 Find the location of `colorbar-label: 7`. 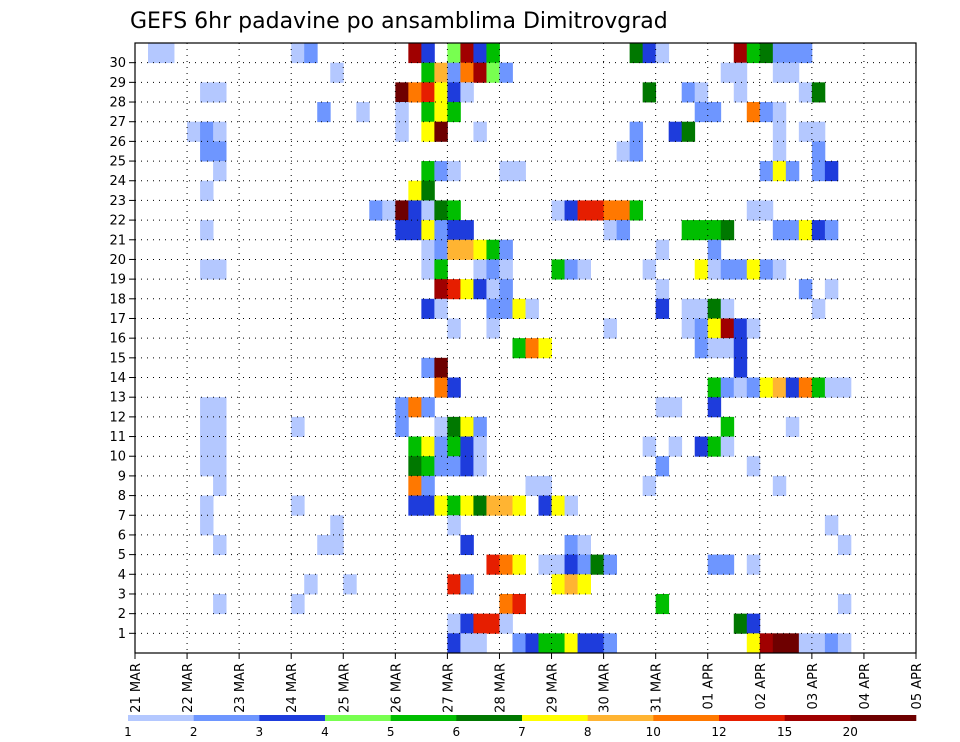

colorbar-label: 7 is located at coordinates (522, 732).